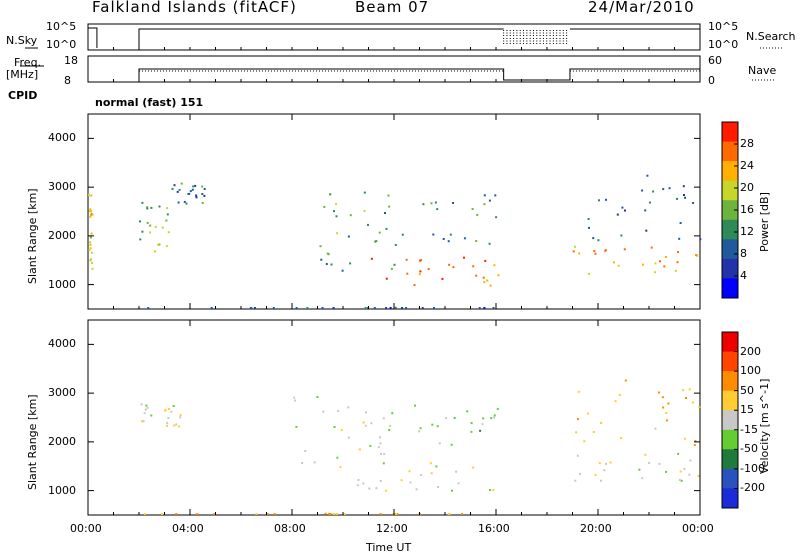  I want to click on nsky-tick-bottom: 10^0, so click(61, 44).